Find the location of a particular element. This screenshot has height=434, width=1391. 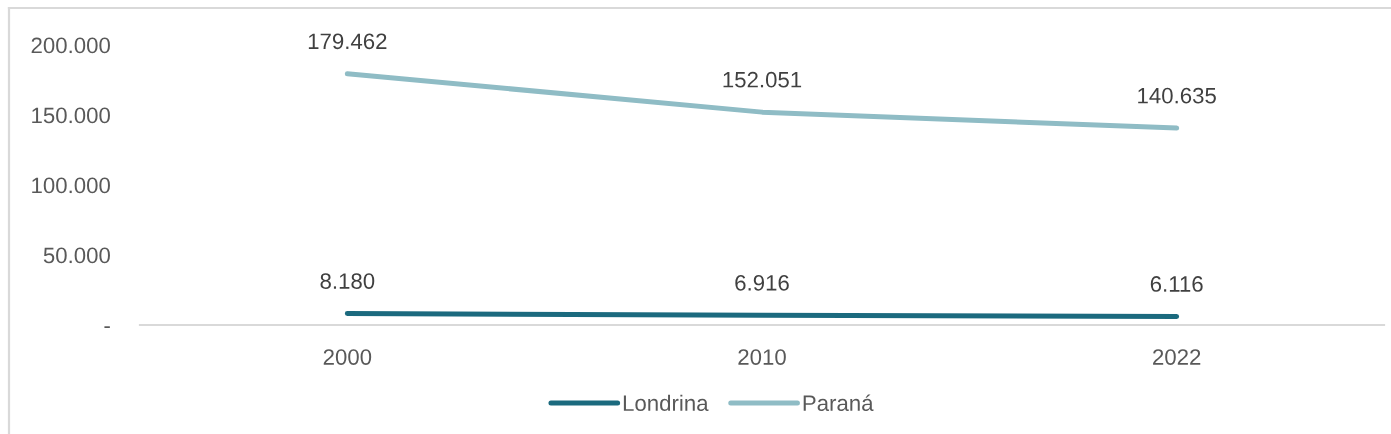

y-tick-label: 50.000 is located at coordinates (76, 255).